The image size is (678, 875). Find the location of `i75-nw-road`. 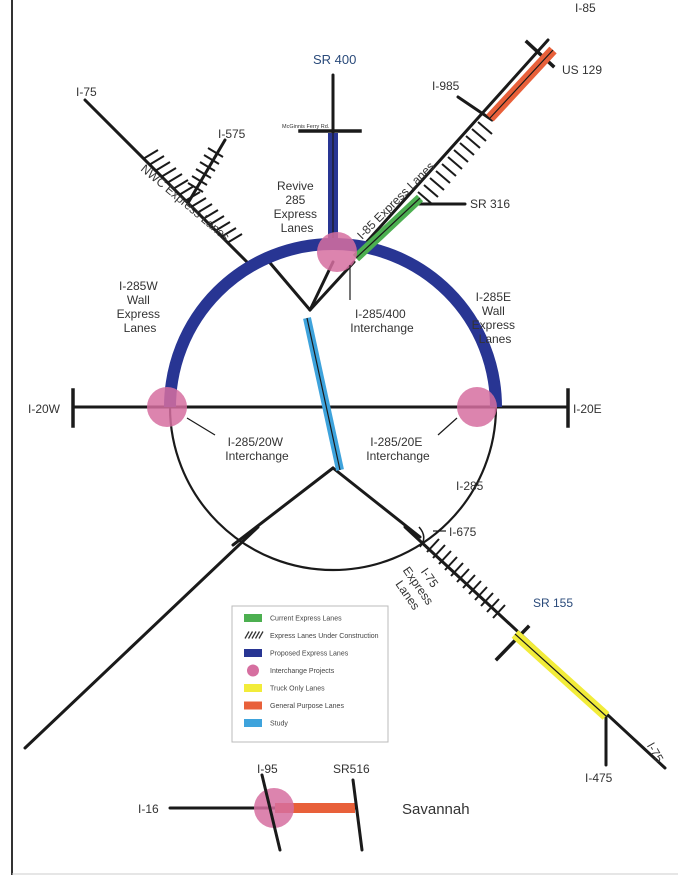

i75-nw-road is located at coordinates (166, 181).